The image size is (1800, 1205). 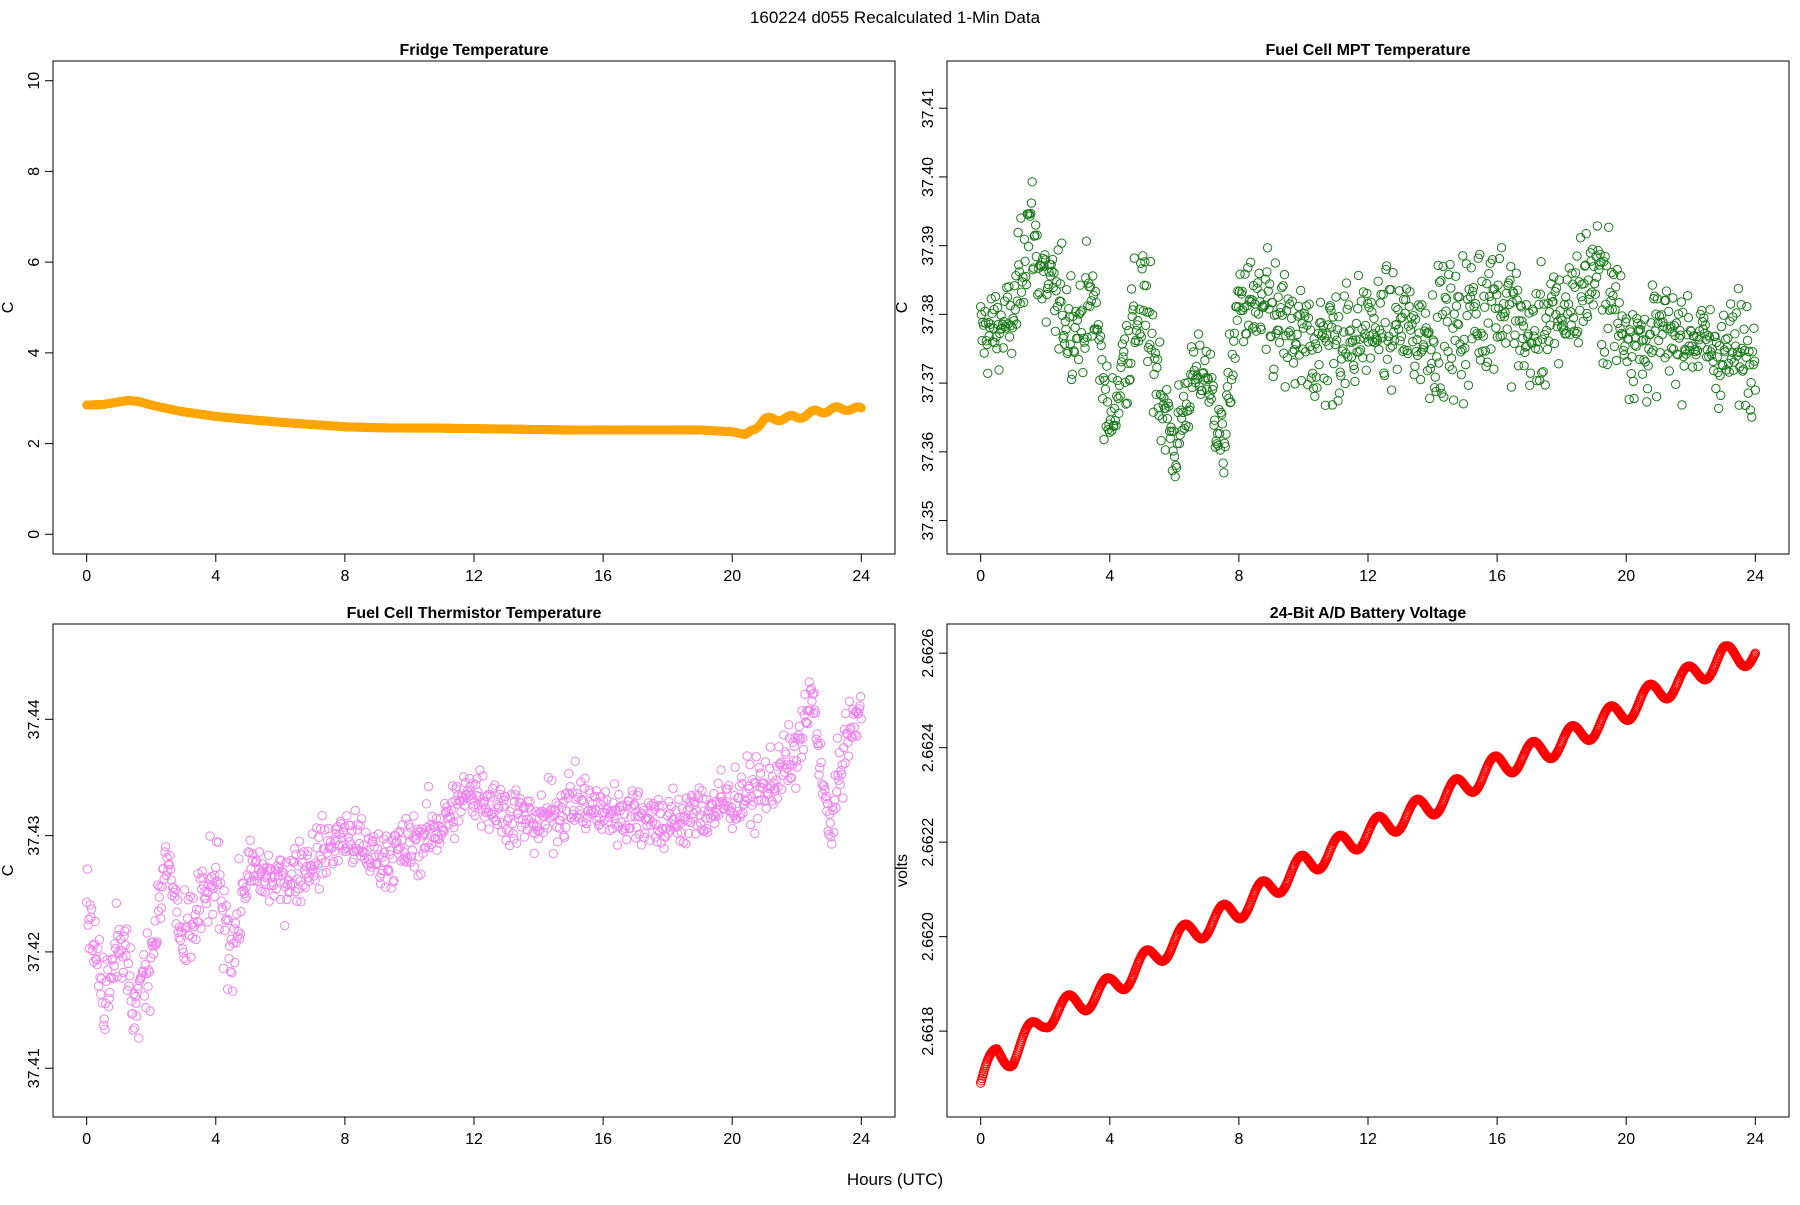 What do you see at coordinates (928, 1031) in the screenshot?
I see `y-tick-label: 2.6618` at bounding box center [928, 1031].